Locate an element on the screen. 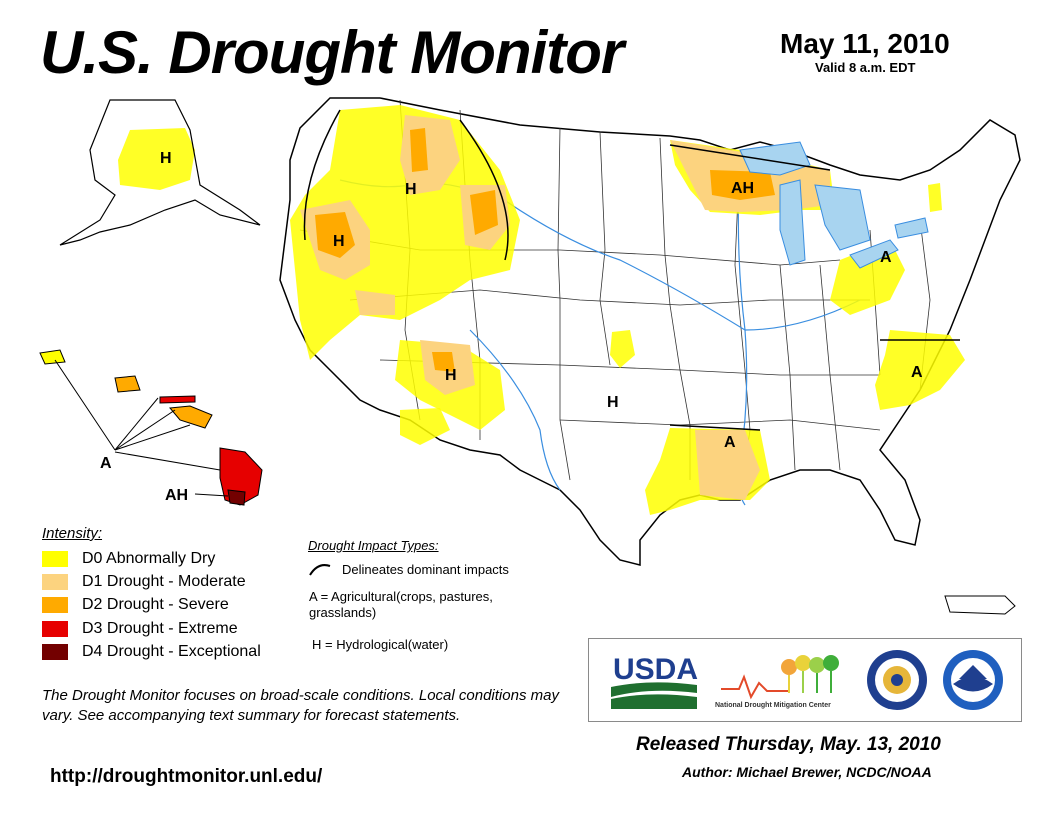  agency-logos: USDA National Drought Mitigation Center is located at coordinates (805, 680).